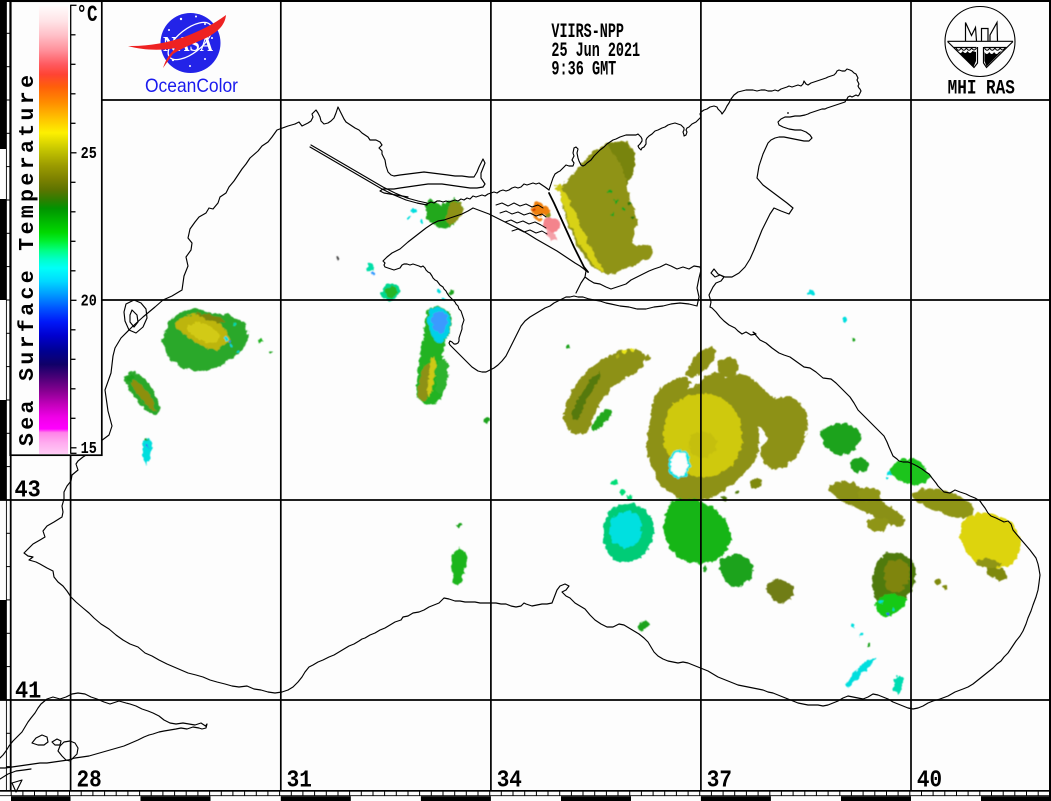 The height and width of the screenshot is (801, 1051). I want to click on svg-text: 34, so click(509, 780).